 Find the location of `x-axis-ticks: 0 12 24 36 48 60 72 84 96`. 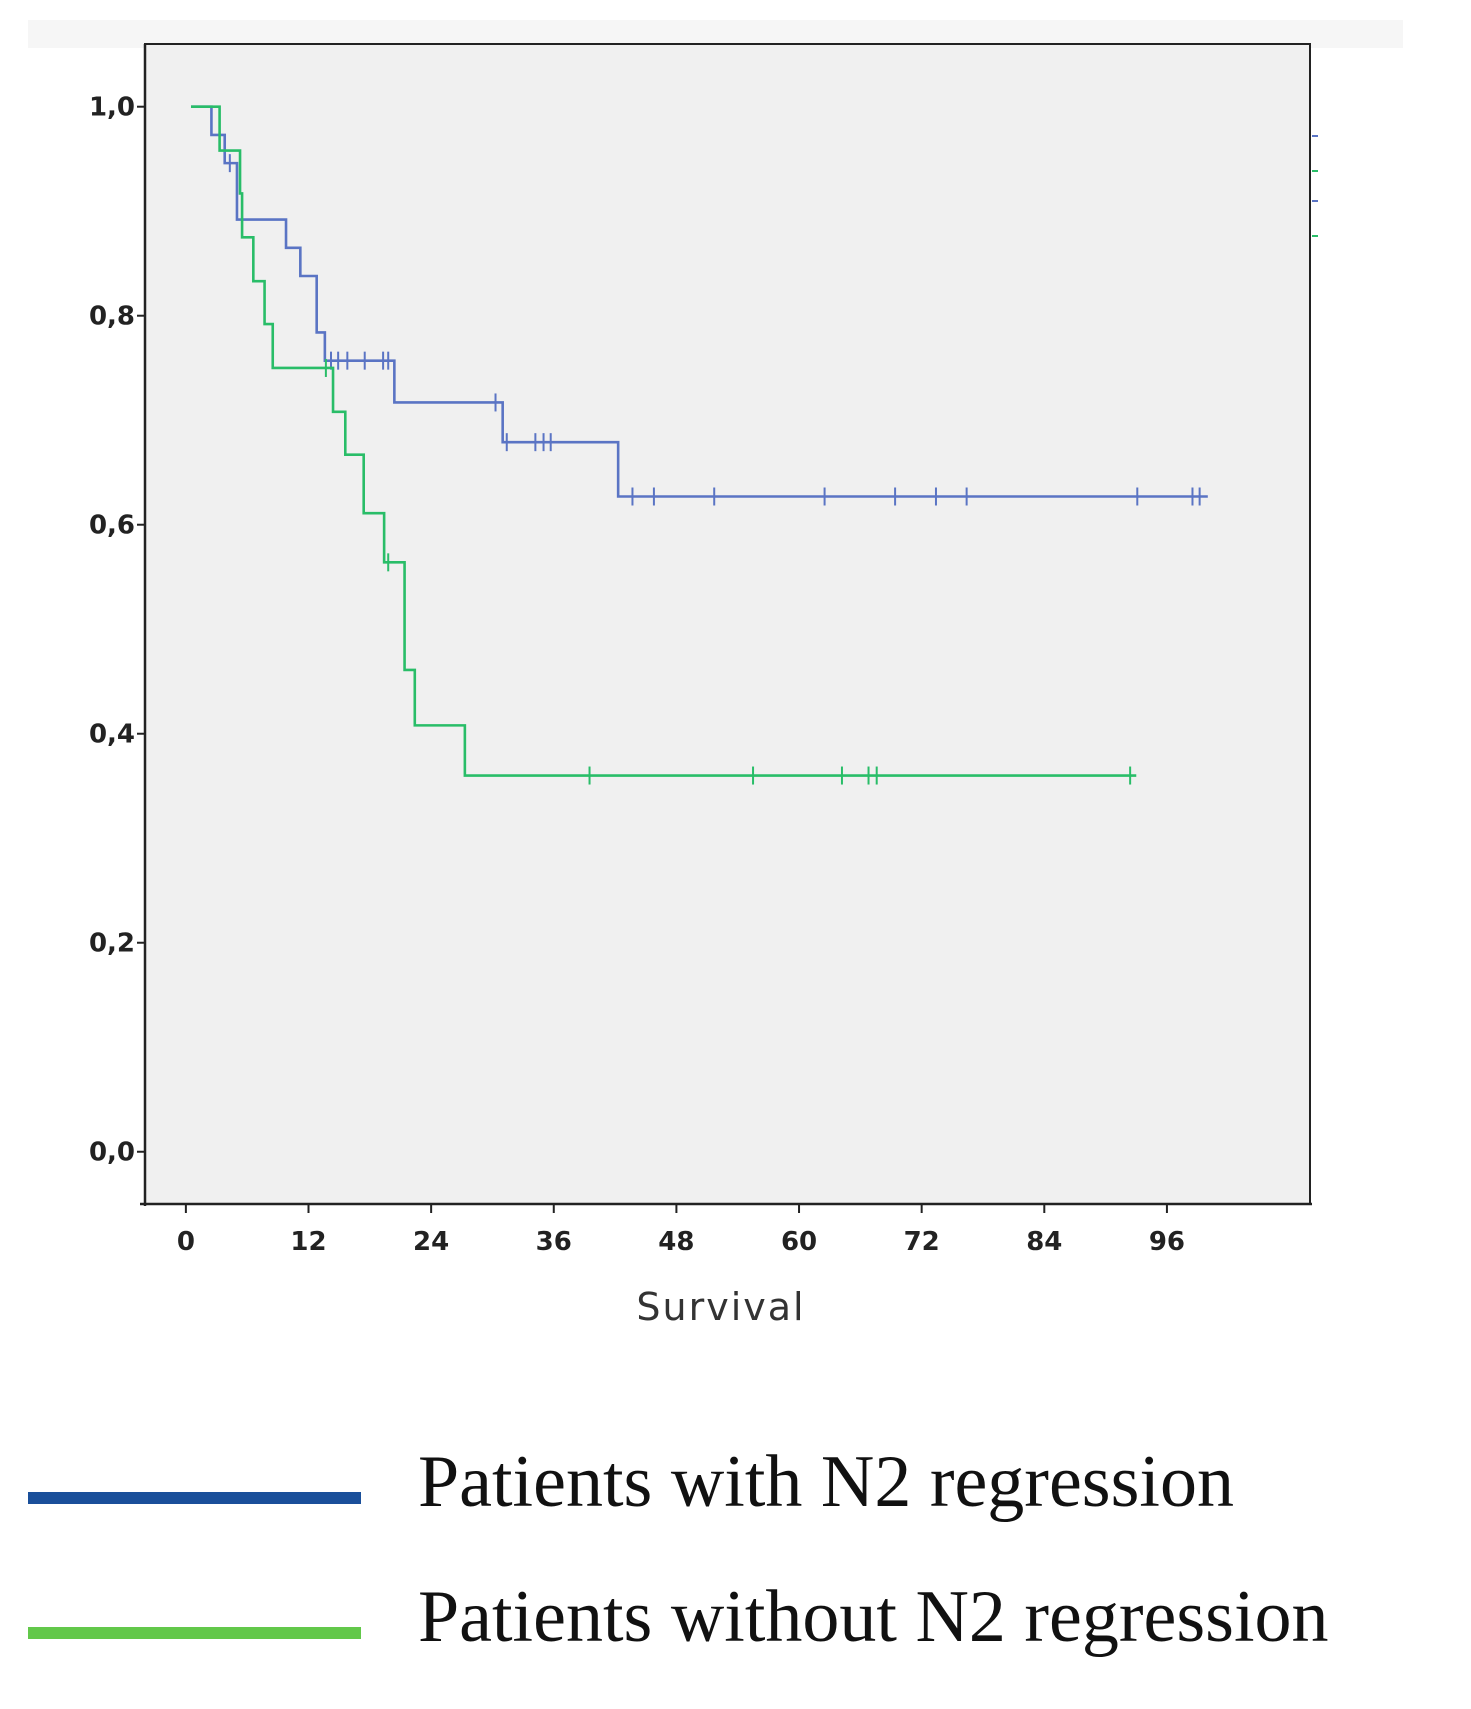

x-axis-ticks: 0 12 24 36 48 60 72 84 96 is located at coordinates (681, 1230).